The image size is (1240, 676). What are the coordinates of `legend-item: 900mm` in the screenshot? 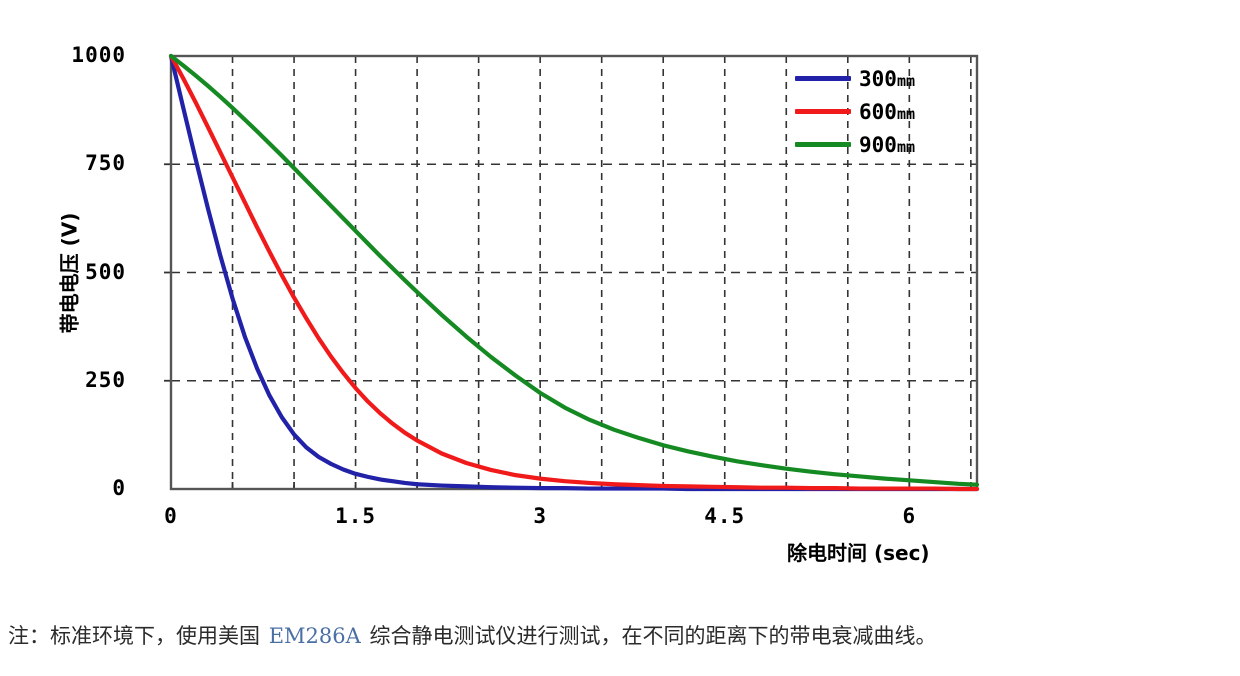 It's located at (885, 144).